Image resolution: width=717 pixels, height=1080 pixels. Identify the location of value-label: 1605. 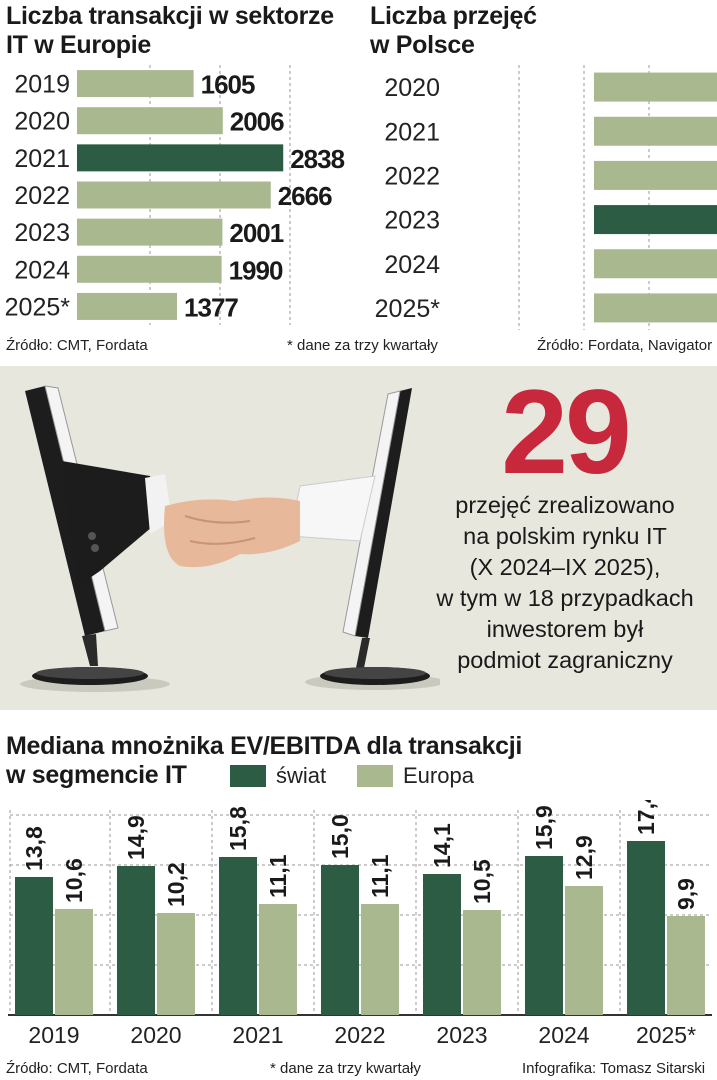
(228, 85).